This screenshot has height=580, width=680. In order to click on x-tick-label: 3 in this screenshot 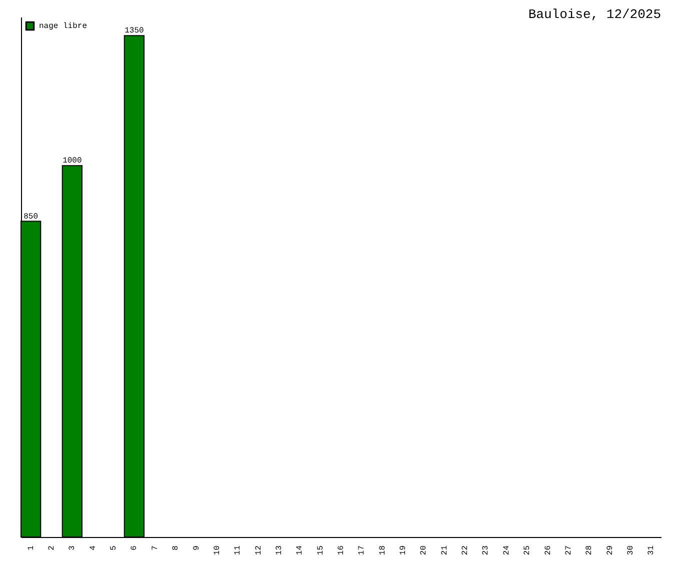, I will do `click(73, 547)`.